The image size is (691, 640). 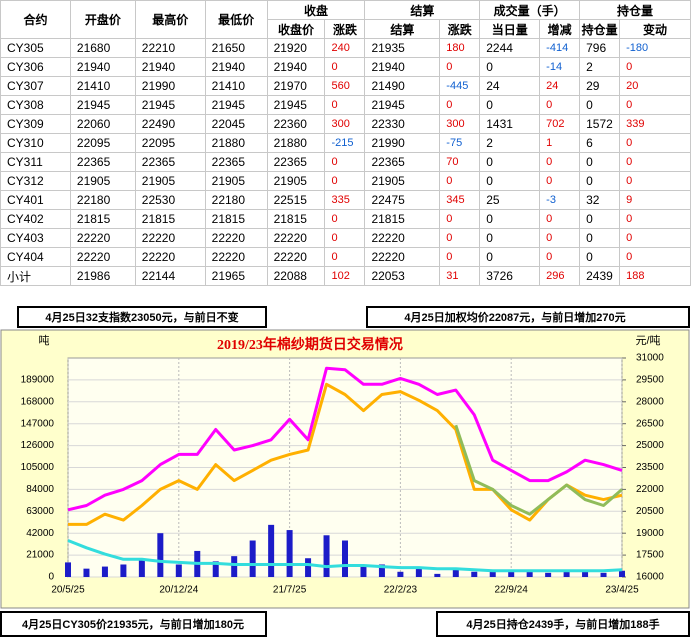 What do you see at coordinates (650, 380) in the screenshot?
I see `y2-tick-label: 29500` at bounding box center [650, 380].